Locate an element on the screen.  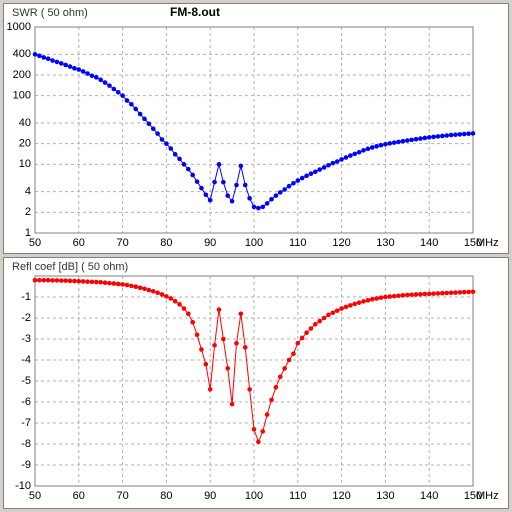
y-tick-label: -2 is located at coordinates (26, 318).